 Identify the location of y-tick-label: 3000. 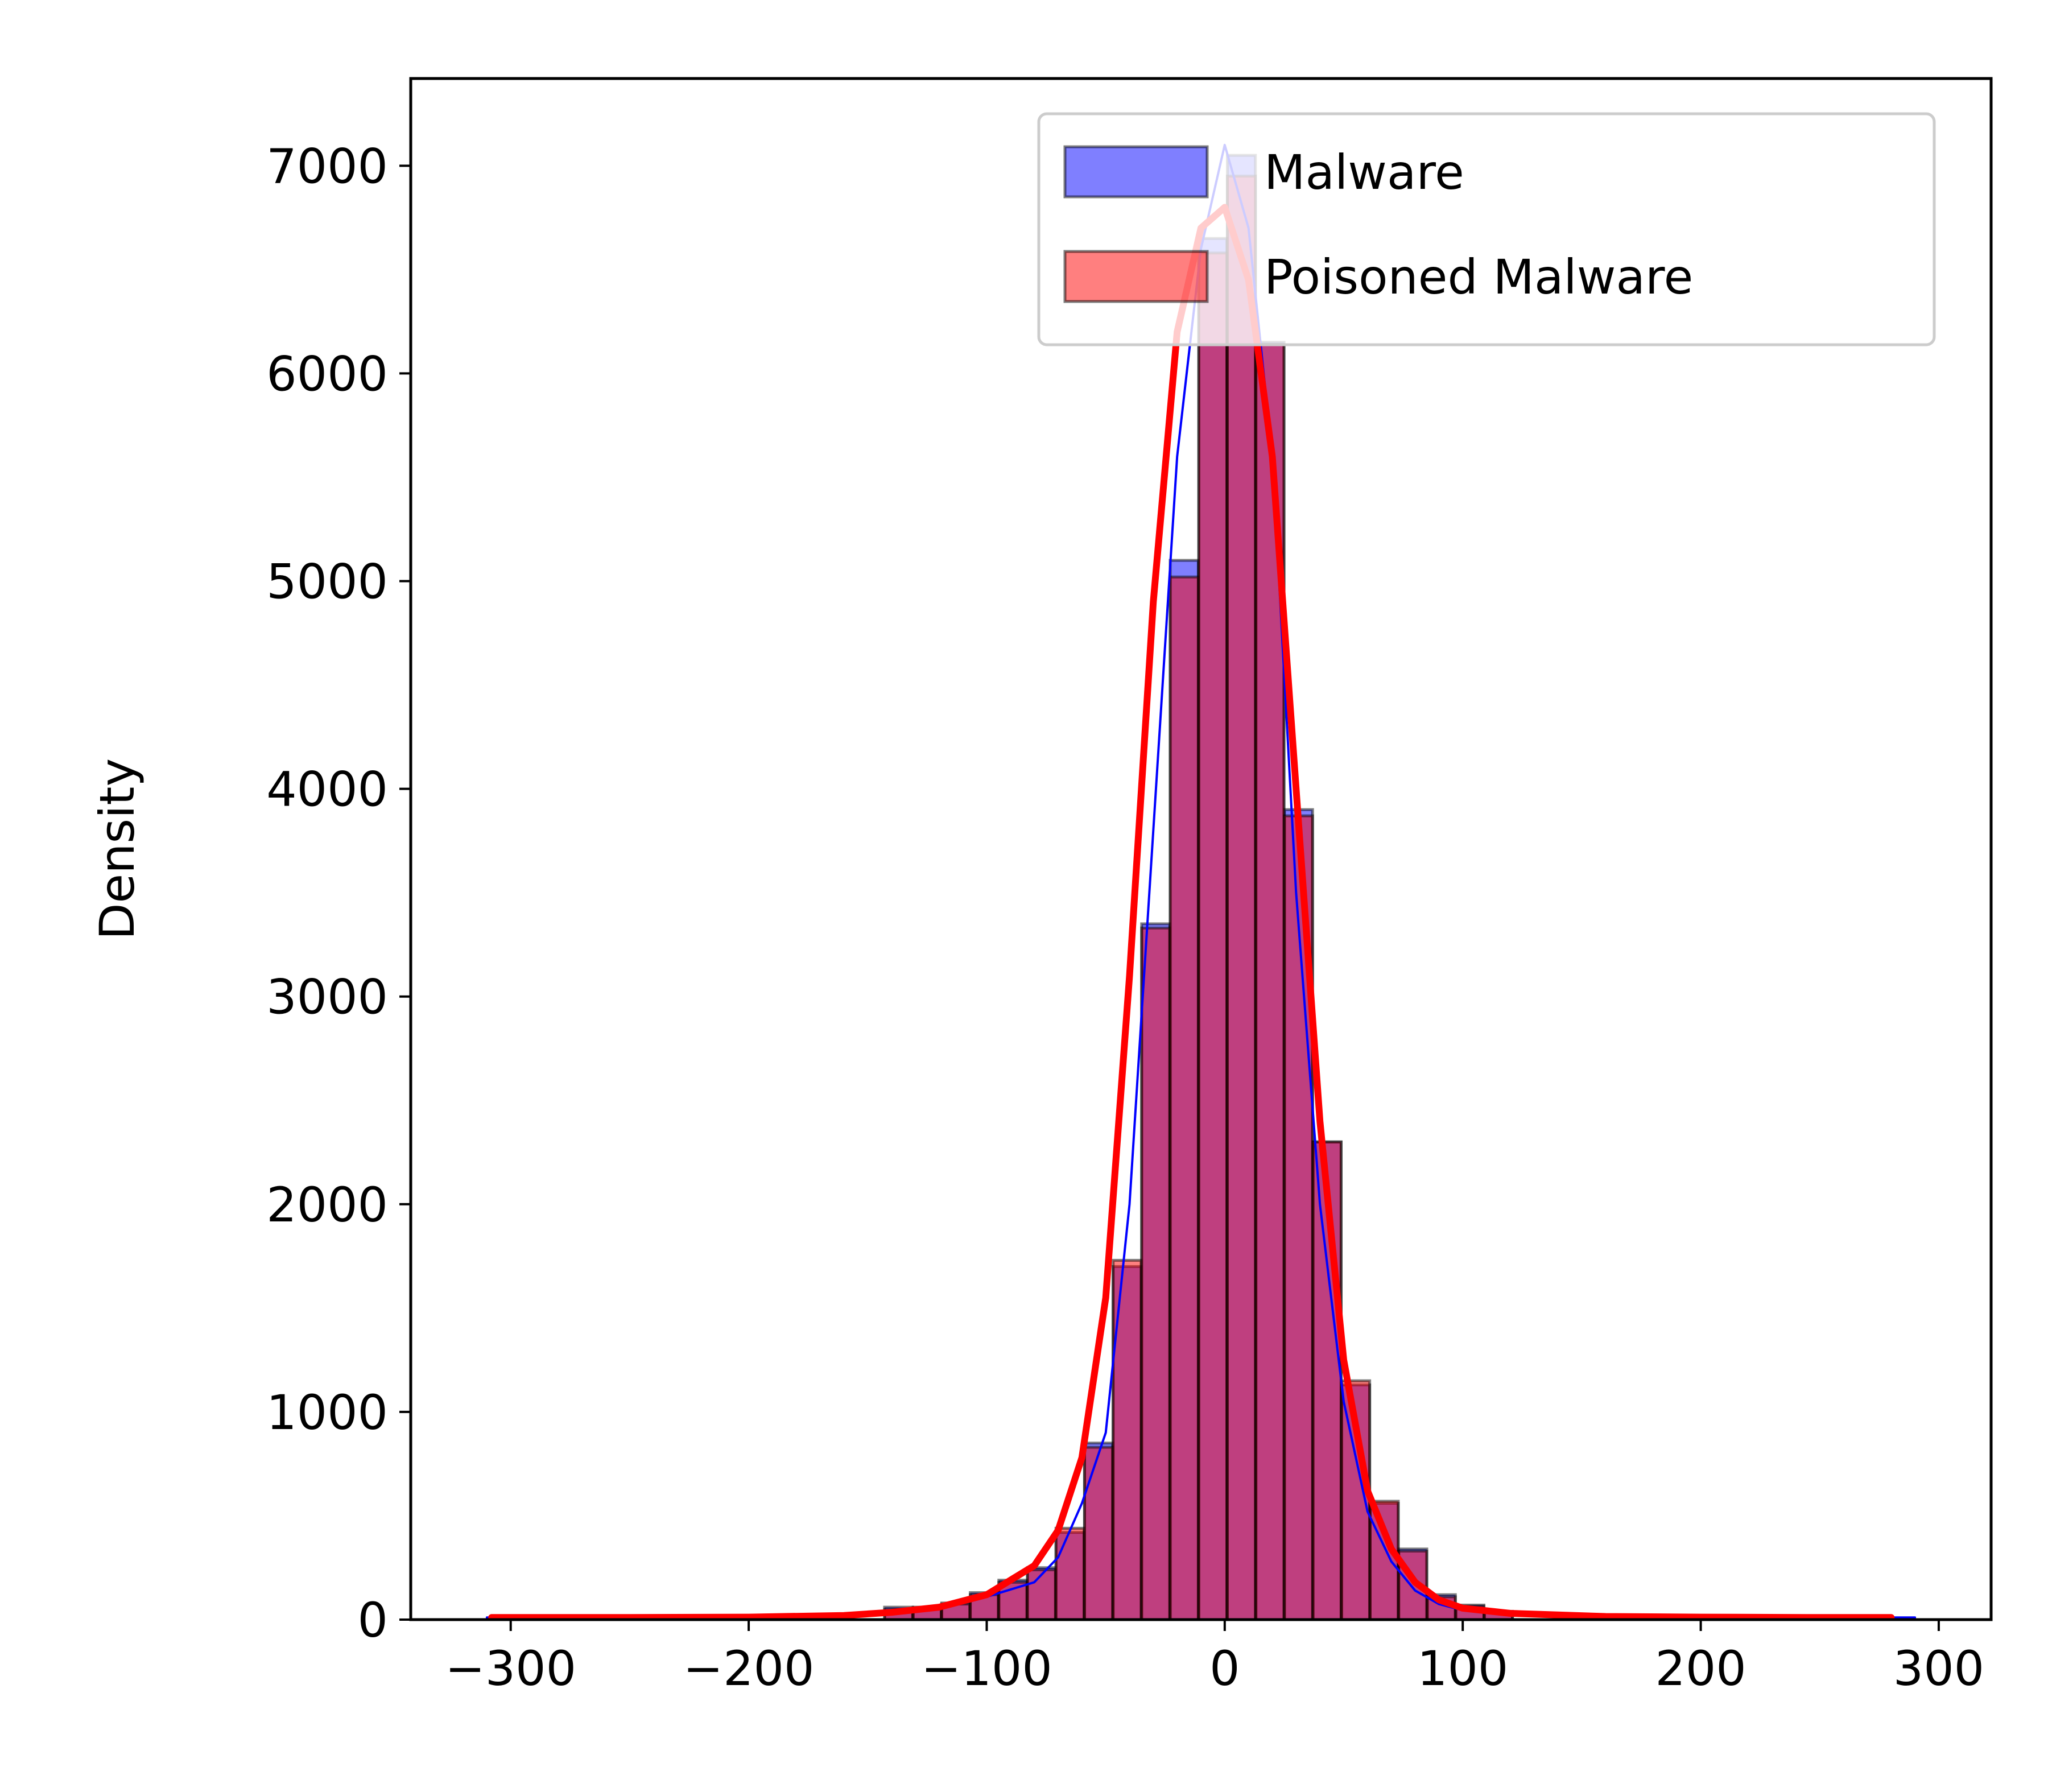
(327, 997).